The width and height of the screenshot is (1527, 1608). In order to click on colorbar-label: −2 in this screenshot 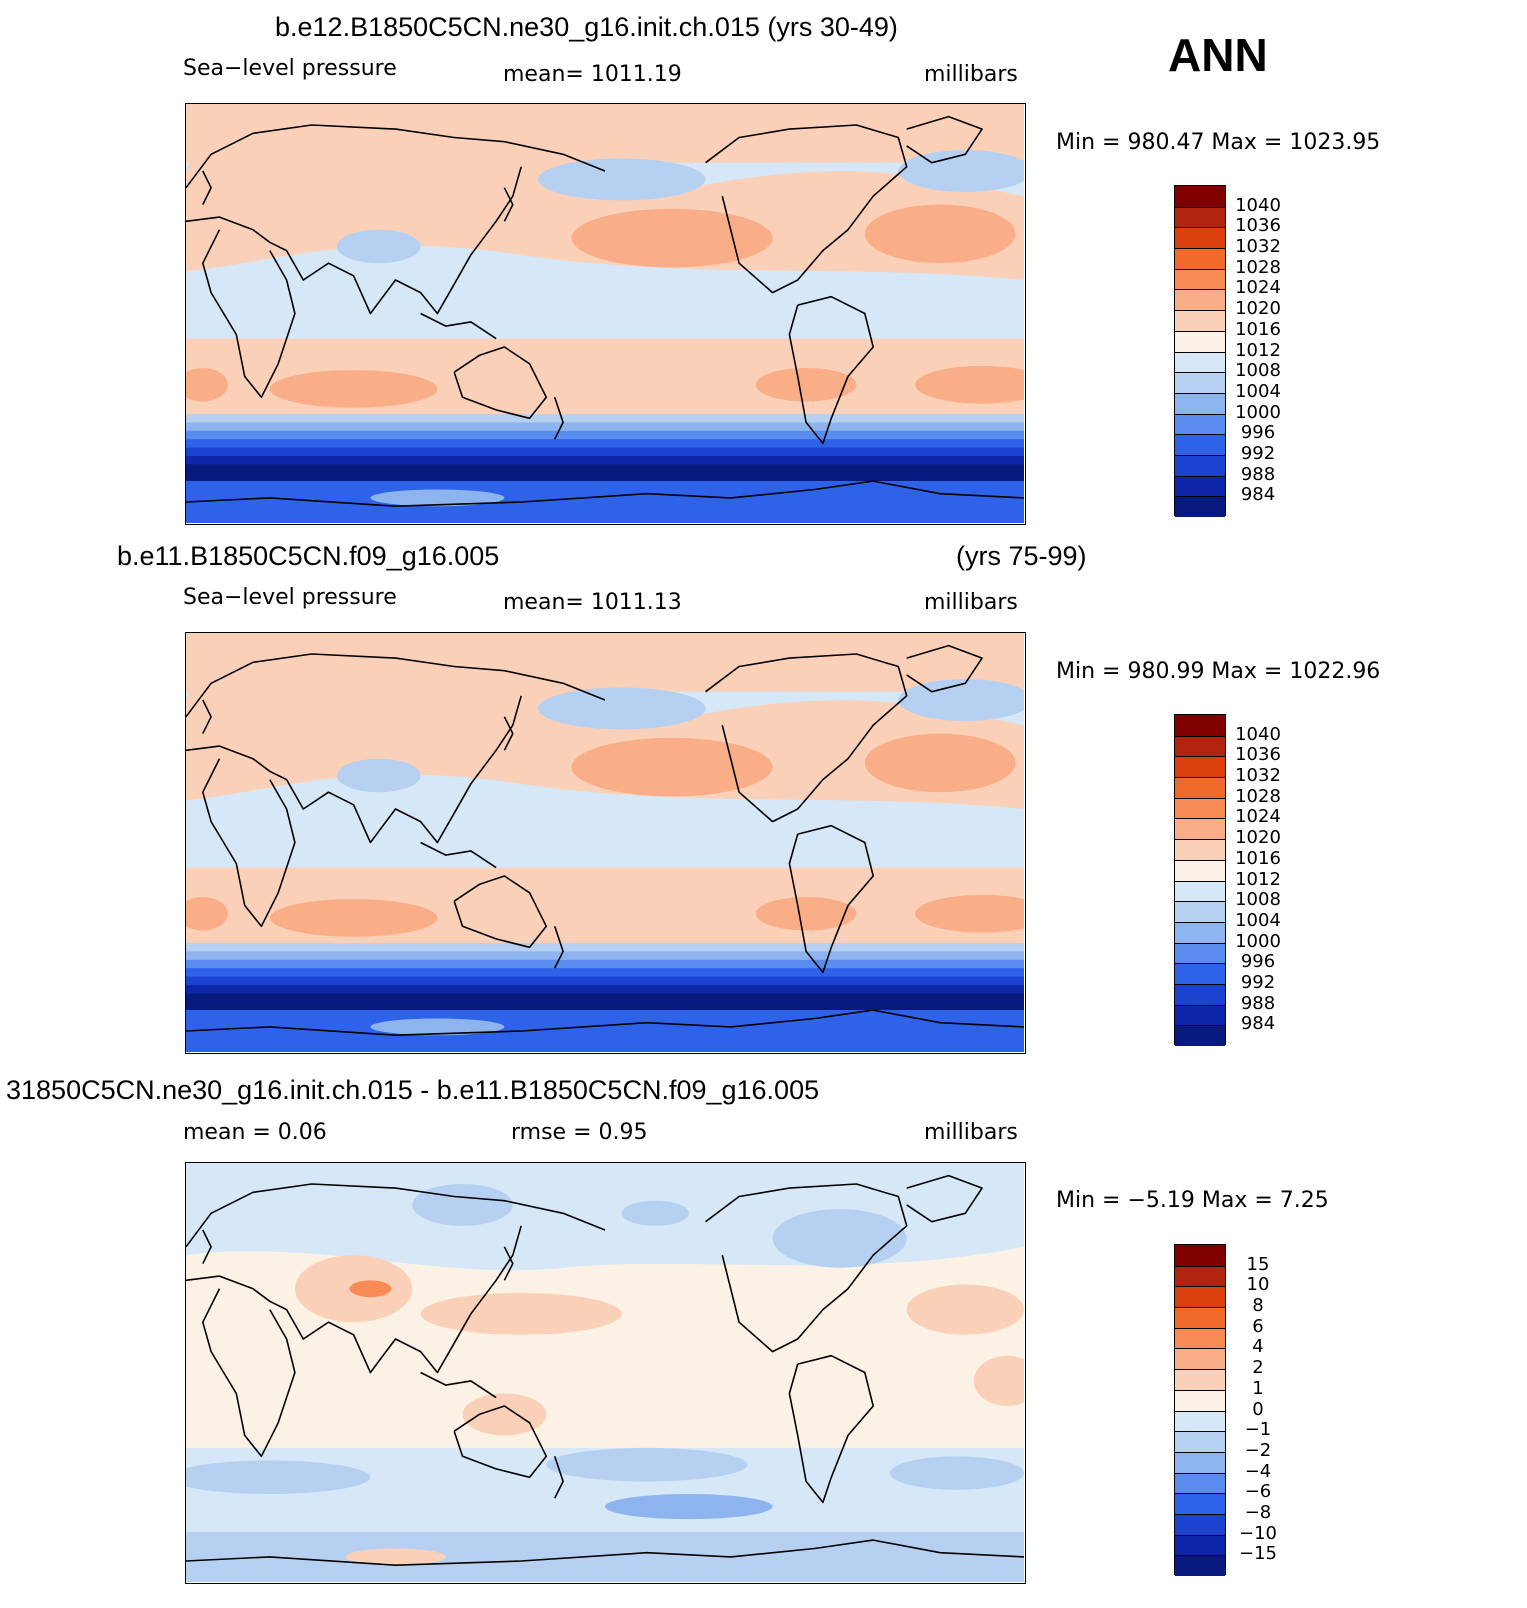, I will do `click(1258, 1450)`.